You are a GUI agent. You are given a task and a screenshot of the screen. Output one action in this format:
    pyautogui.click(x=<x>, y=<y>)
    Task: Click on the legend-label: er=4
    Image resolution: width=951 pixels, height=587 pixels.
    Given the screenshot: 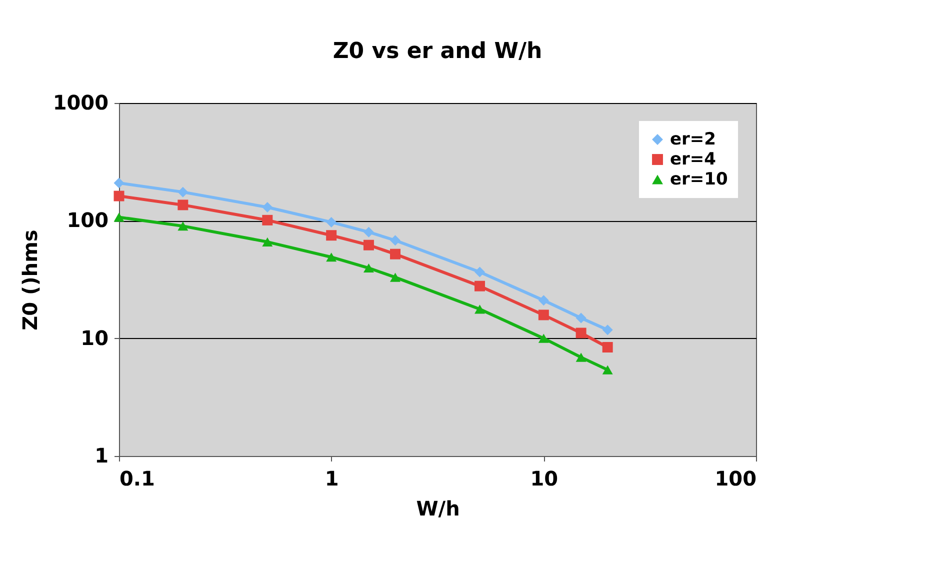 What is the action you would take?
    pyautogui.click(x=693, y=160)
    